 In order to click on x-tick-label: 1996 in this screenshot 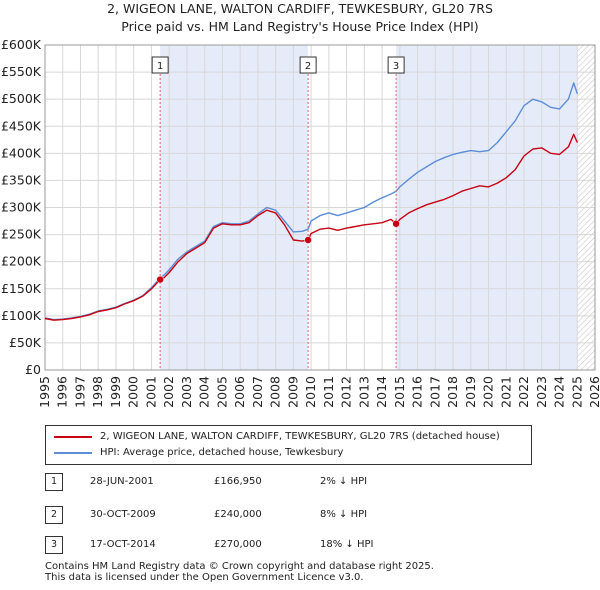, I will do `click(62, 392)`.